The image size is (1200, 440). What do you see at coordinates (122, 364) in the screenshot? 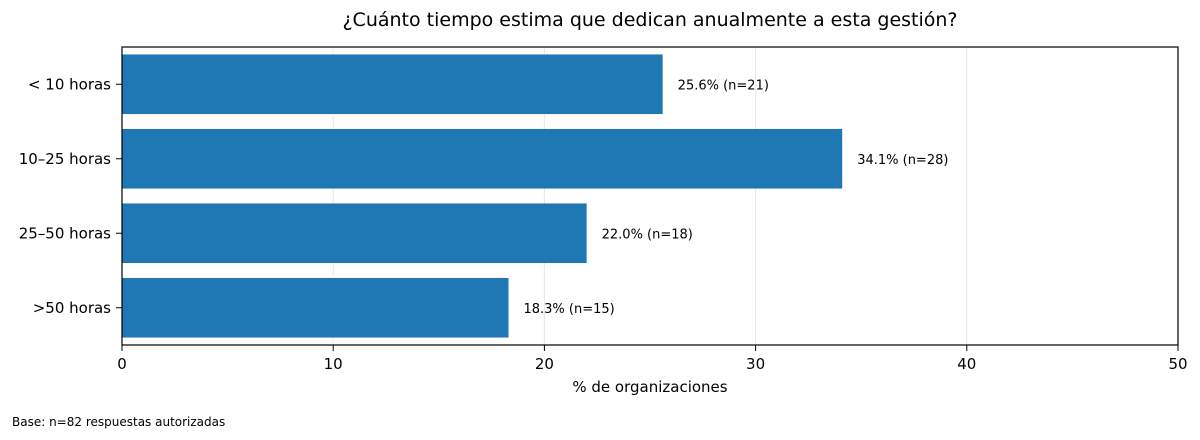
I see `x-tick-label: 0` at bounding box center [122, 364].